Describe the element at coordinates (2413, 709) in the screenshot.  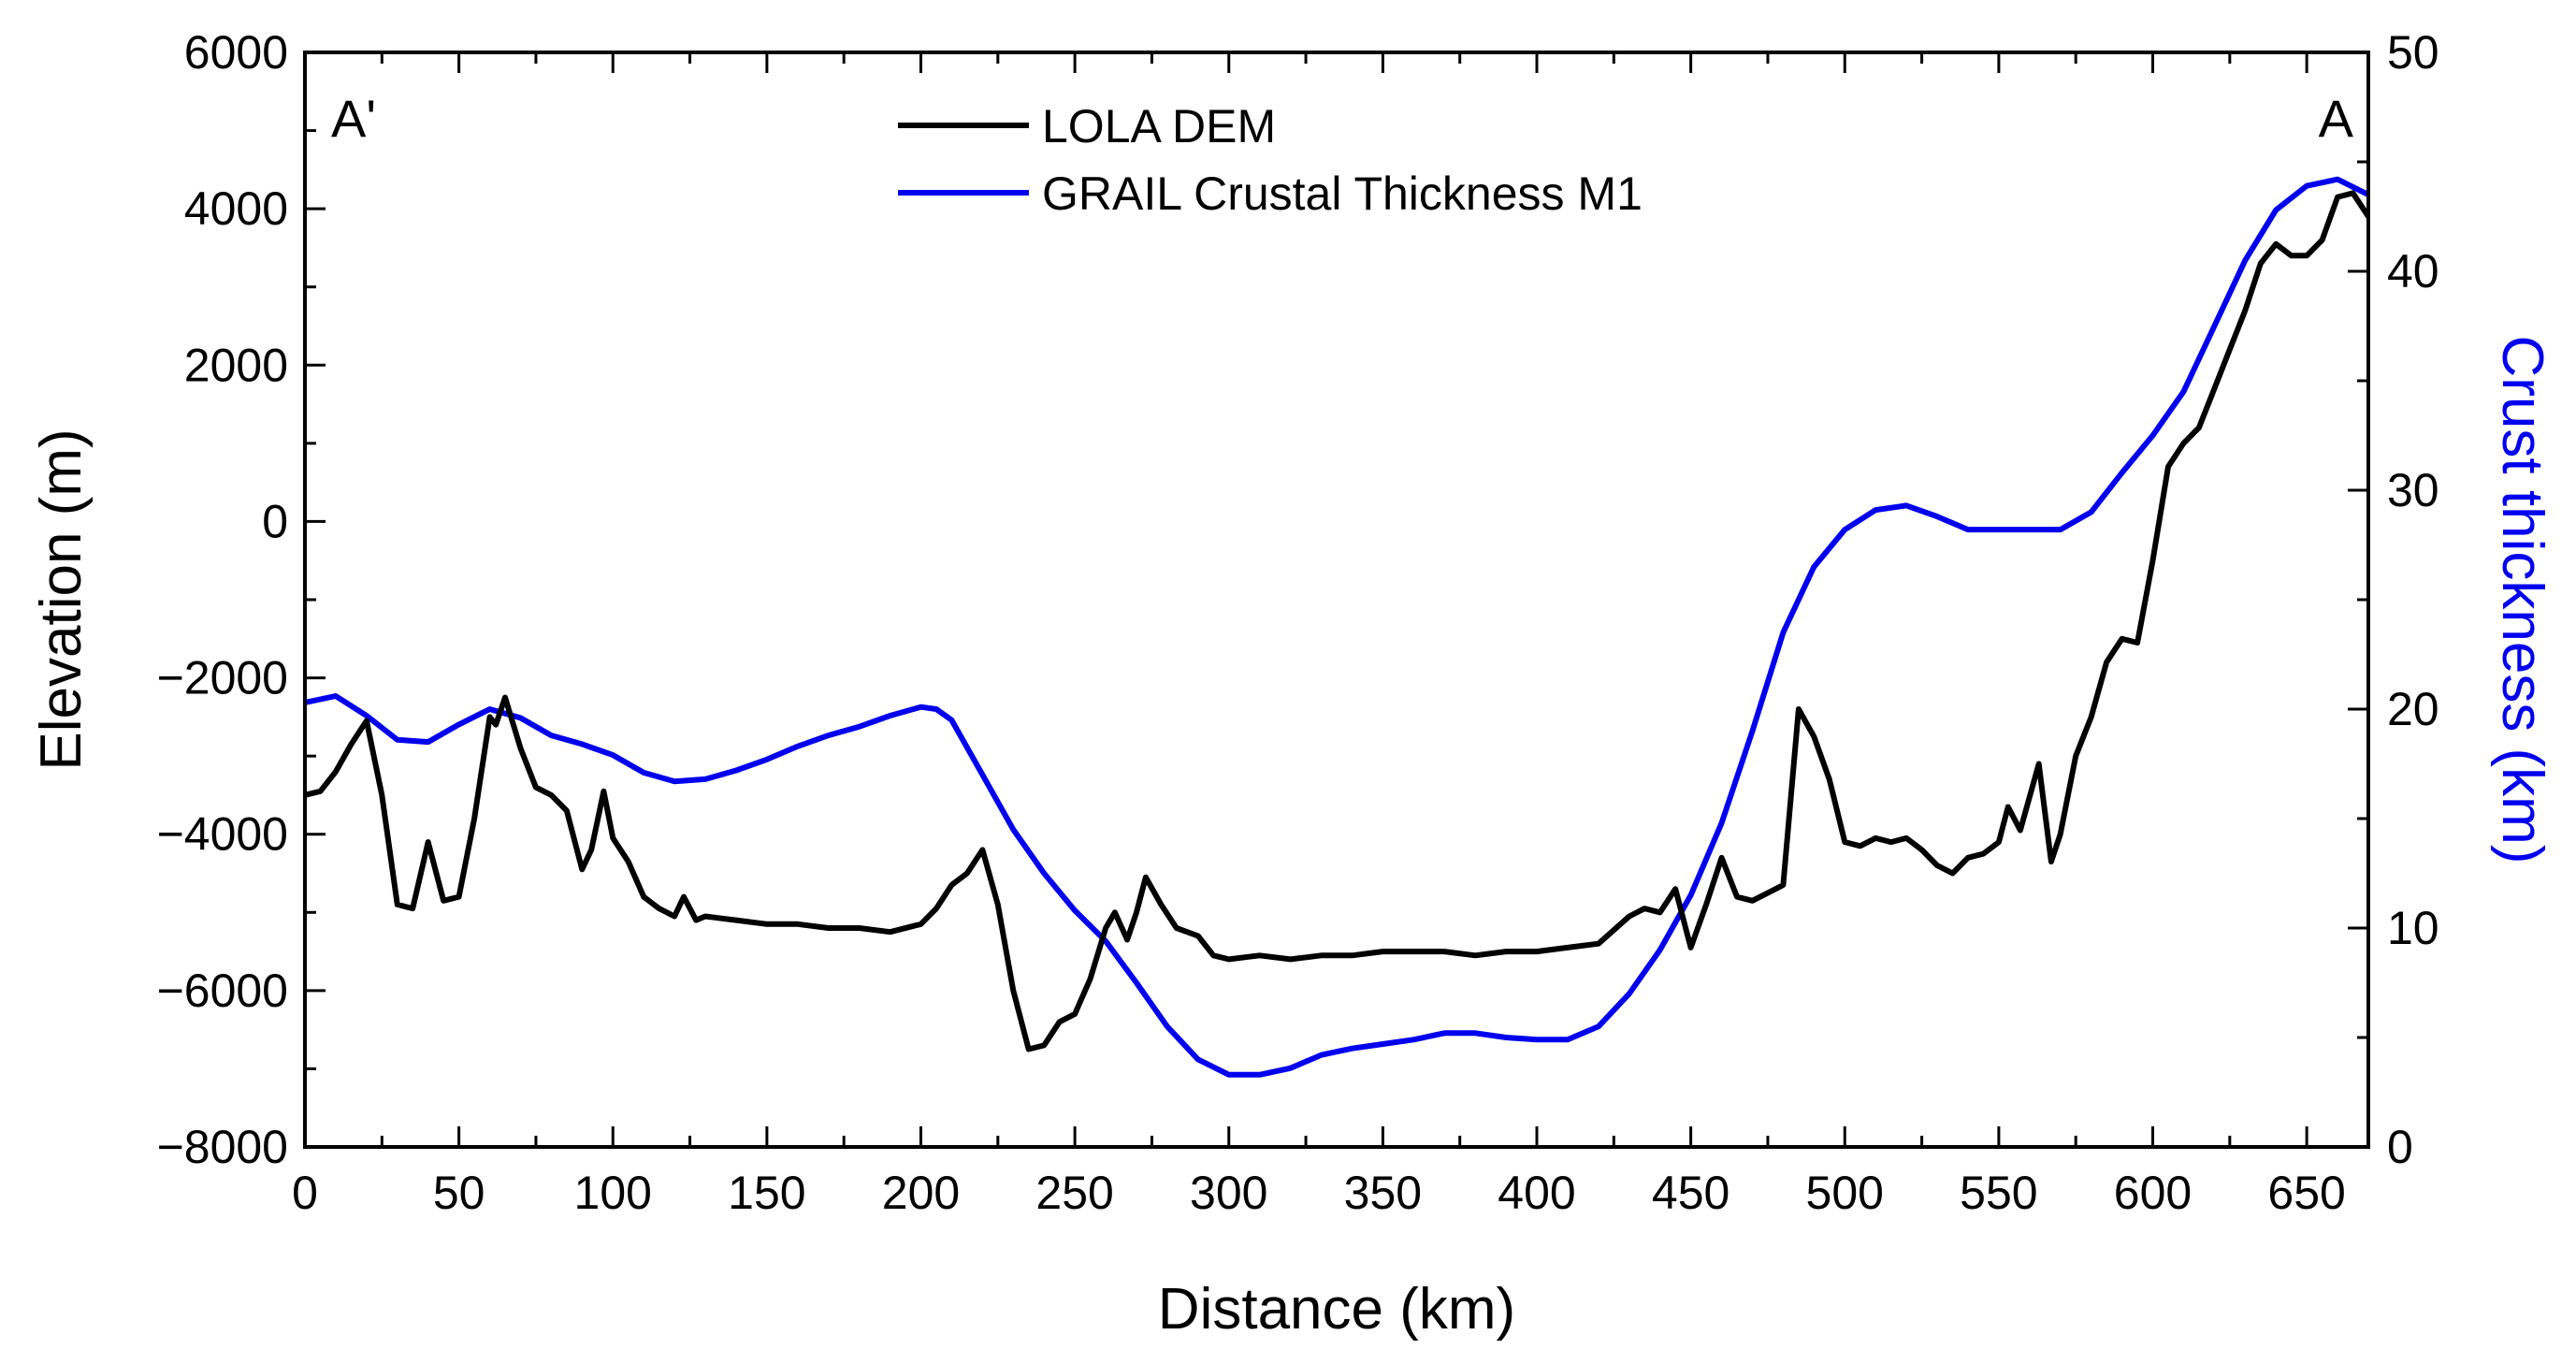
I see `y-right-tick-label: 20` at that location.